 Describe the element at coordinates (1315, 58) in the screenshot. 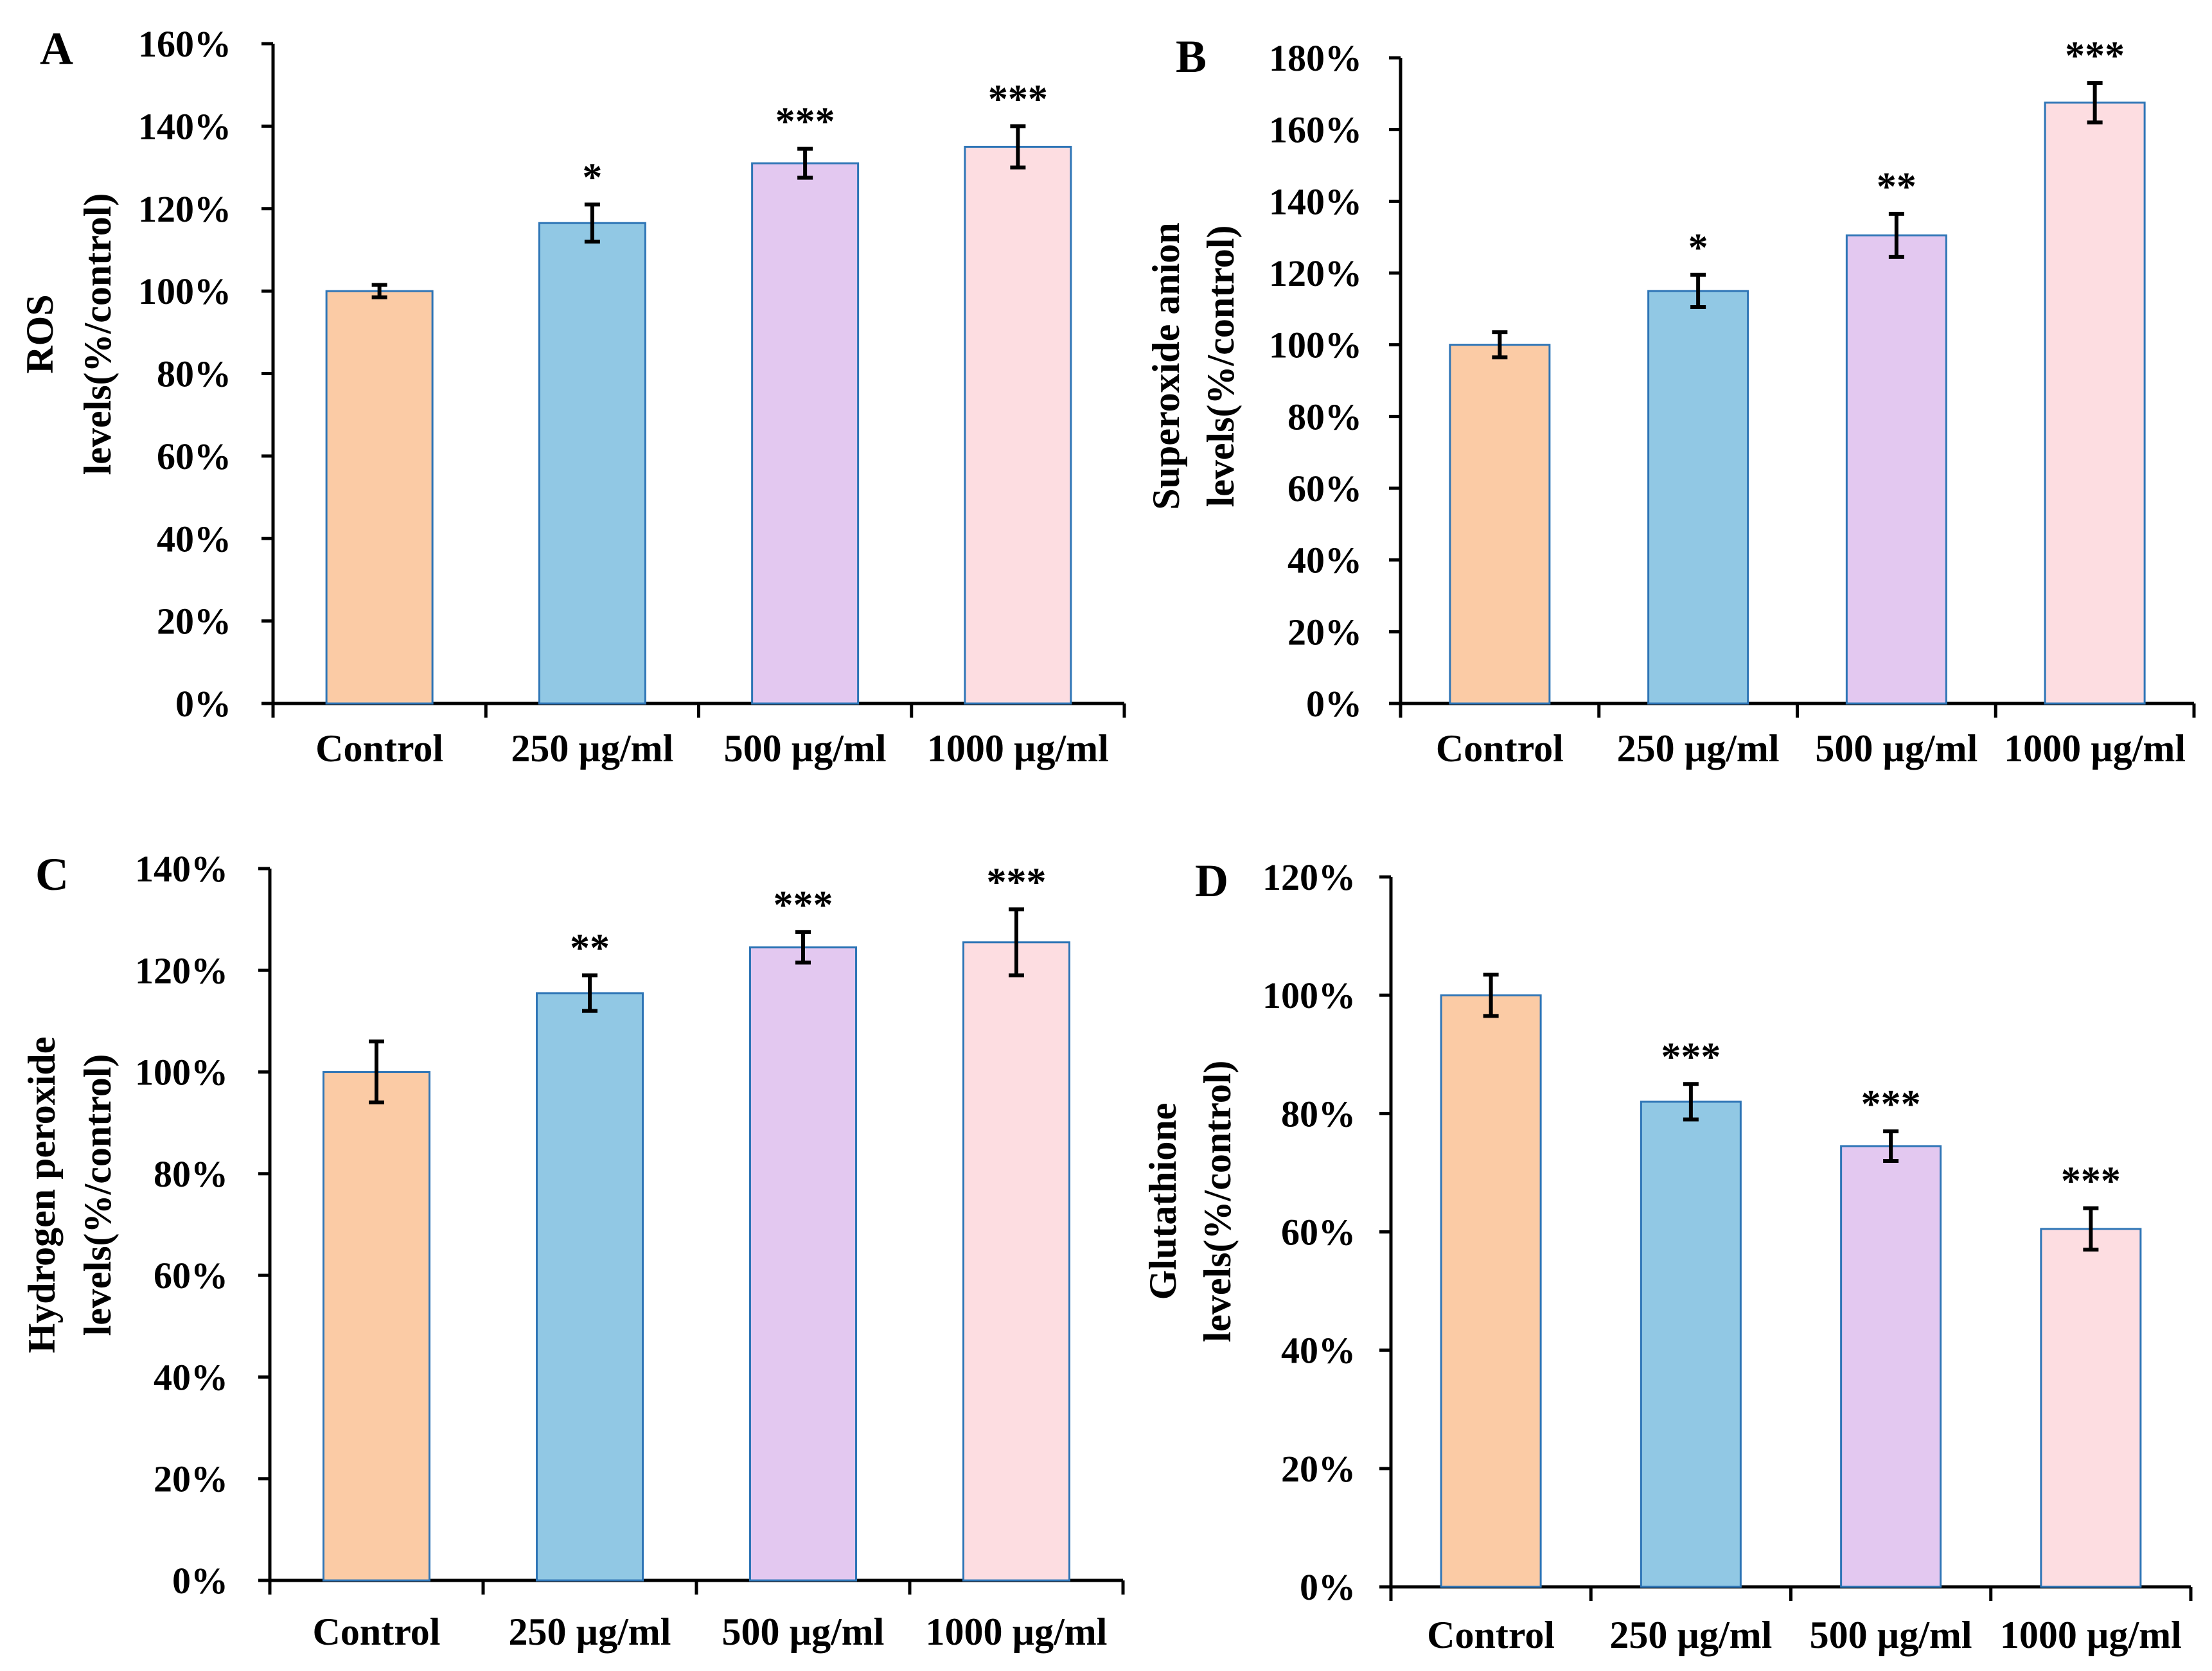

I see `y-tick-label: 180%` at that location.